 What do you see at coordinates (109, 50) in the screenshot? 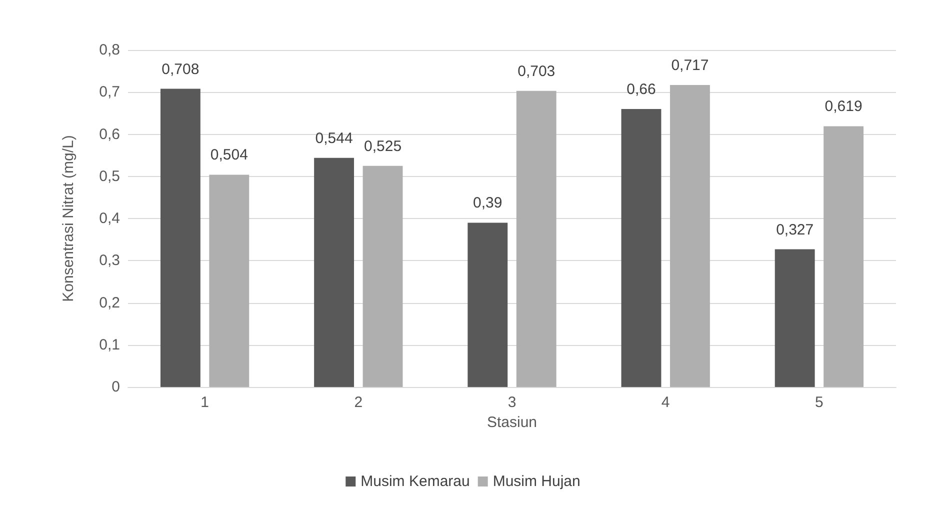
I see `y-tick-label: 0,8` at bounding box center [109, 50].